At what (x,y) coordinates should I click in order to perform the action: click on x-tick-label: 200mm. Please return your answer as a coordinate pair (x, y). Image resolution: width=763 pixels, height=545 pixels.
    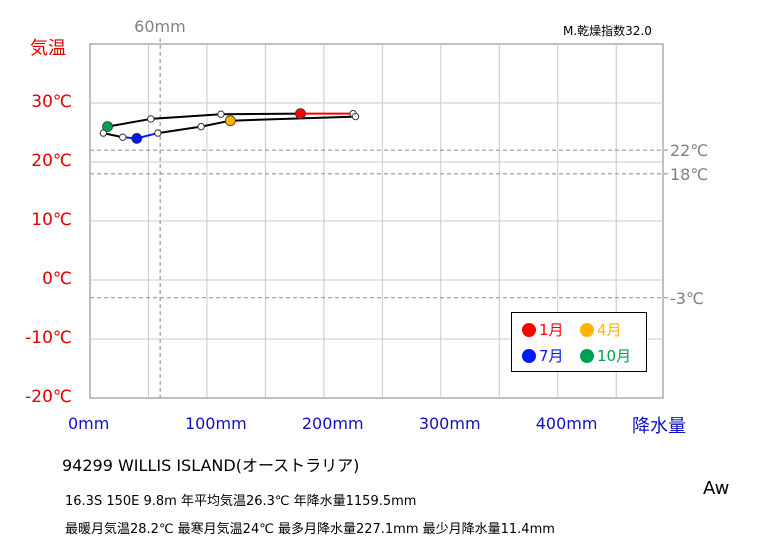
    Looking at the image, I should click on (332, 423).